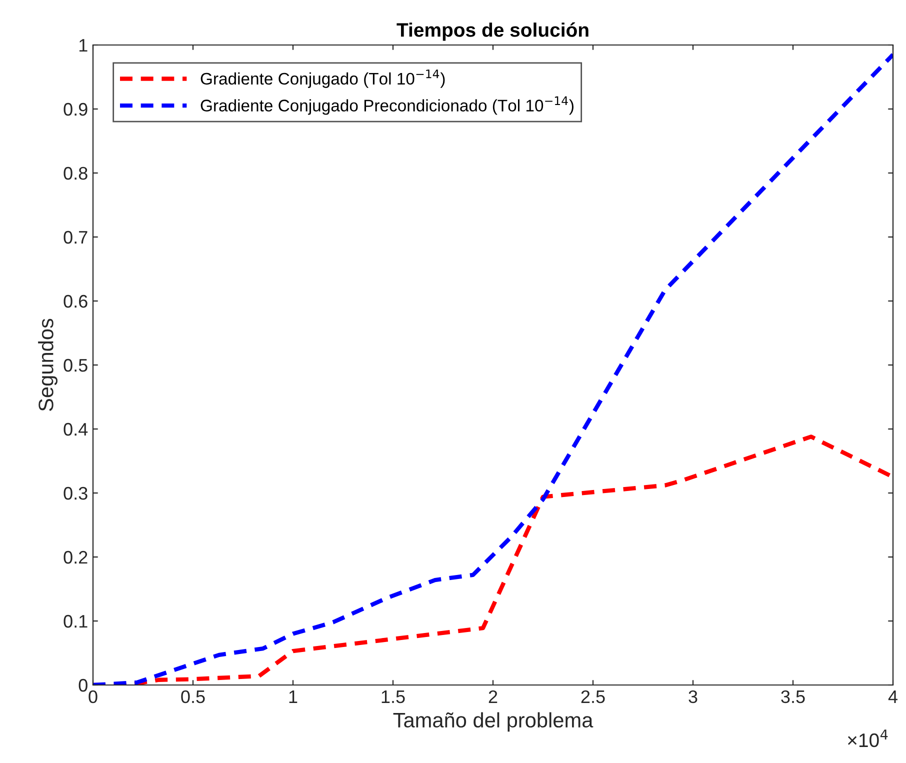 Image resolution: width=906 pixels, height=763 pixels. What do you see at coordinates (868, 739) in the screenshot?
I see `text: ×10$^{4}$` at bounding box center [868, 739].